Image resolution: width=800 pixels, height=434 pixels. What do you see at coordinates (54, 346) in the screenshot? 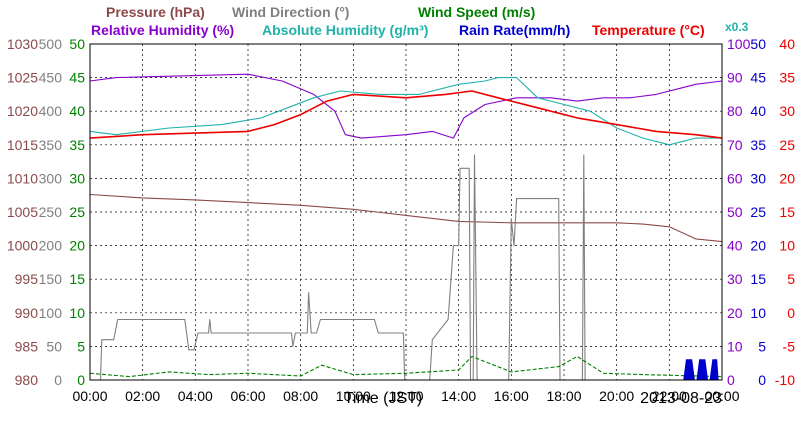
I see `wind-direction-tick-label: 50` at bounding box center [54, 346].